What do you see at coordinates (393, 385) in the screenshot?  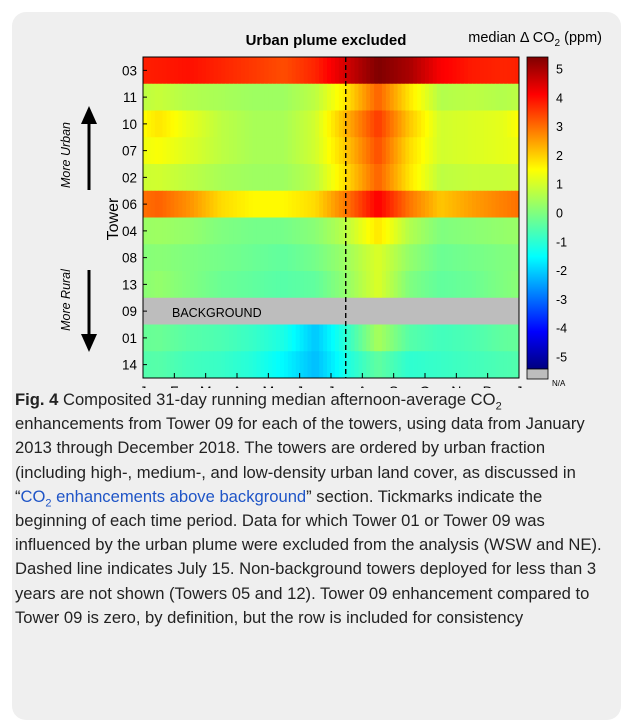 I see `x-tick-label: S` at bounding box center [393, 385].